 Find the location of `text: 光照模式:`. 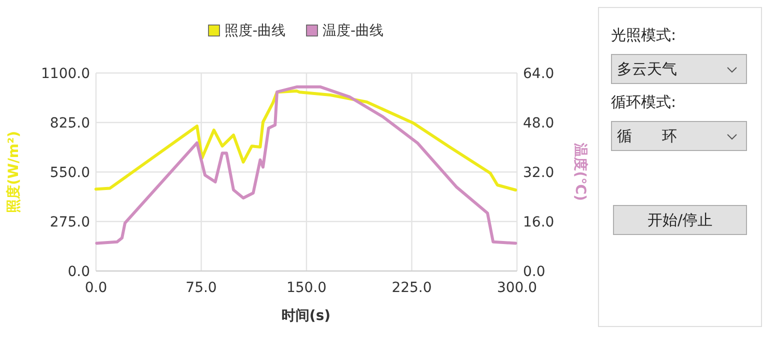

text: 光照模式: is located at coordinates (643, 35).